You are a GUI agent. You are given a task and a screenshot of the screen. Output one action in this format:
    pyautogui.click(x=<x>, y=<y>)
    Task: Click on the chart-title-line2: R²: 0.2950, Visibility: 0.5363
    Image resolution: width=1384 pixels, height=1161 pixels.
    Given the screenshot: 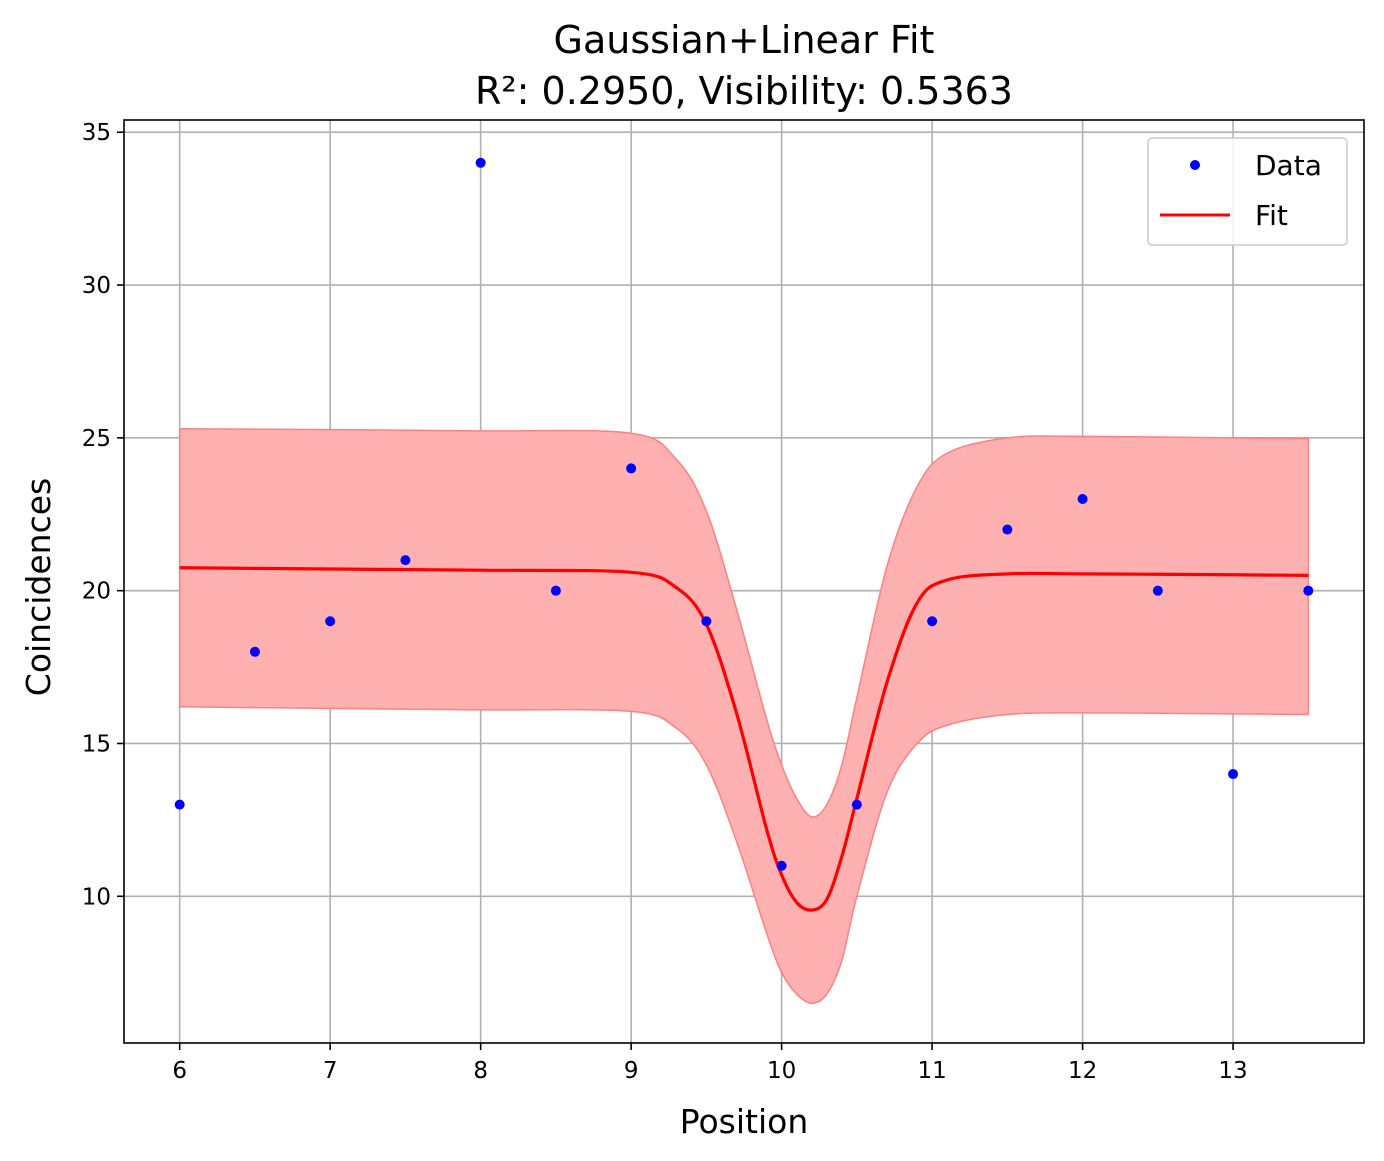 What is the action you would take?
    pyautogui.click(x=744, y=91)
    